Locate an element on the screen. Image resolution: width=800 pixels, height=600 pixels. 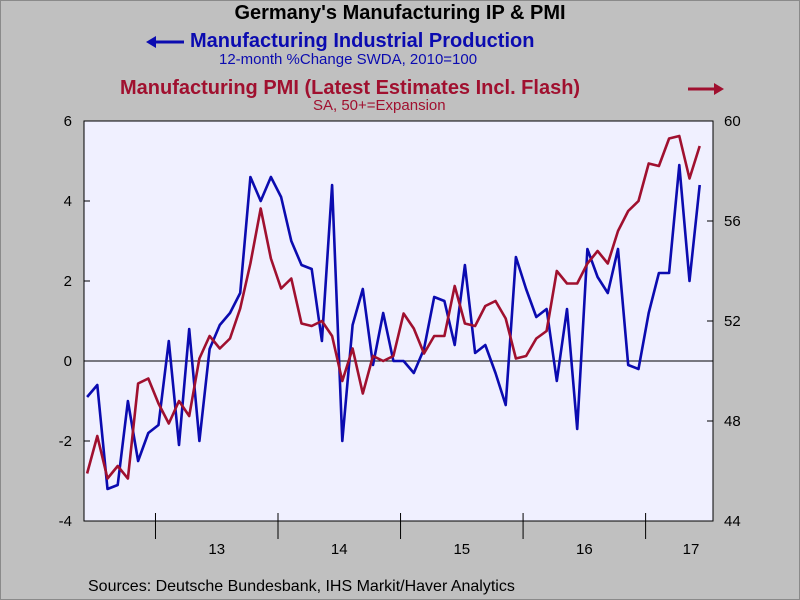
right-tick-label: 60 is located at coordinates (732, 121).